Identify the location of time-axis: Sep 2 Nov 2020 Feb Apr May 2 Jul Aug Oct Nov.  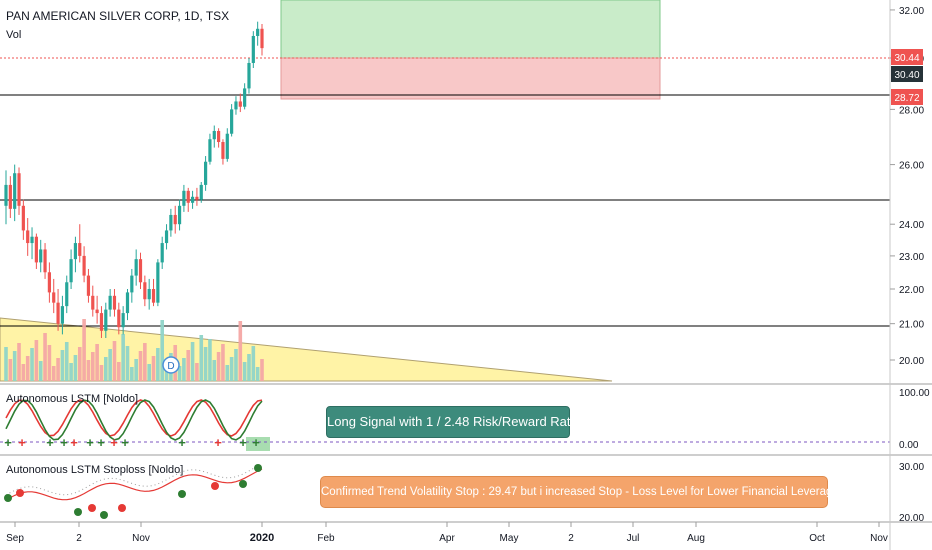
(447, 533).